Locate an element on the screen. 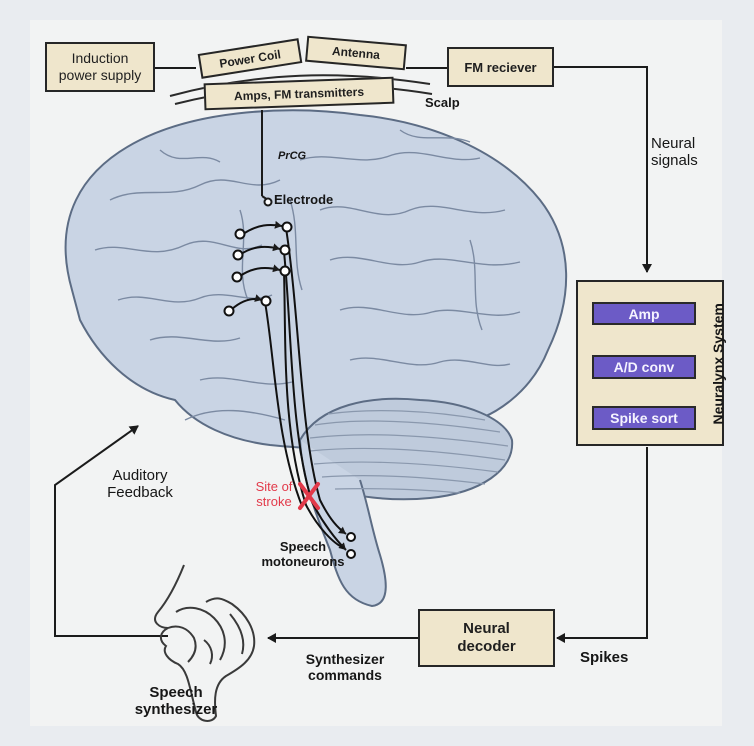 This screenshot has width=754, height=746. synthesizer-commands-label: Synthesizer commands is located at coordinates (345, 667).